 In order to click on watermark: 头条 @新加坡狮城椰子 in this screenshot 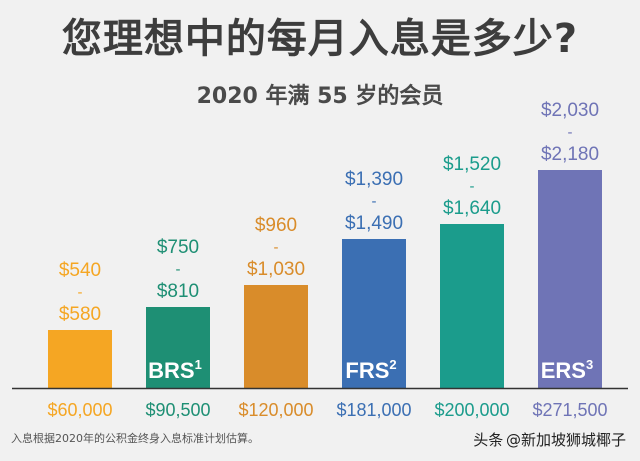, I will do `click(549, 439)`.